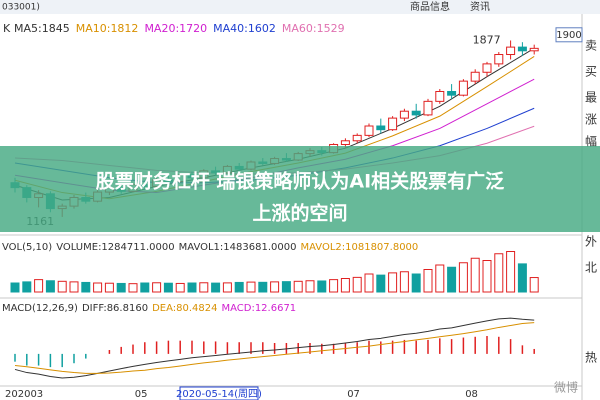  What do you see at coordinates (487, 39) in the screenshot?
I see `peak-label: 1877` at bounding box center [487, 39].